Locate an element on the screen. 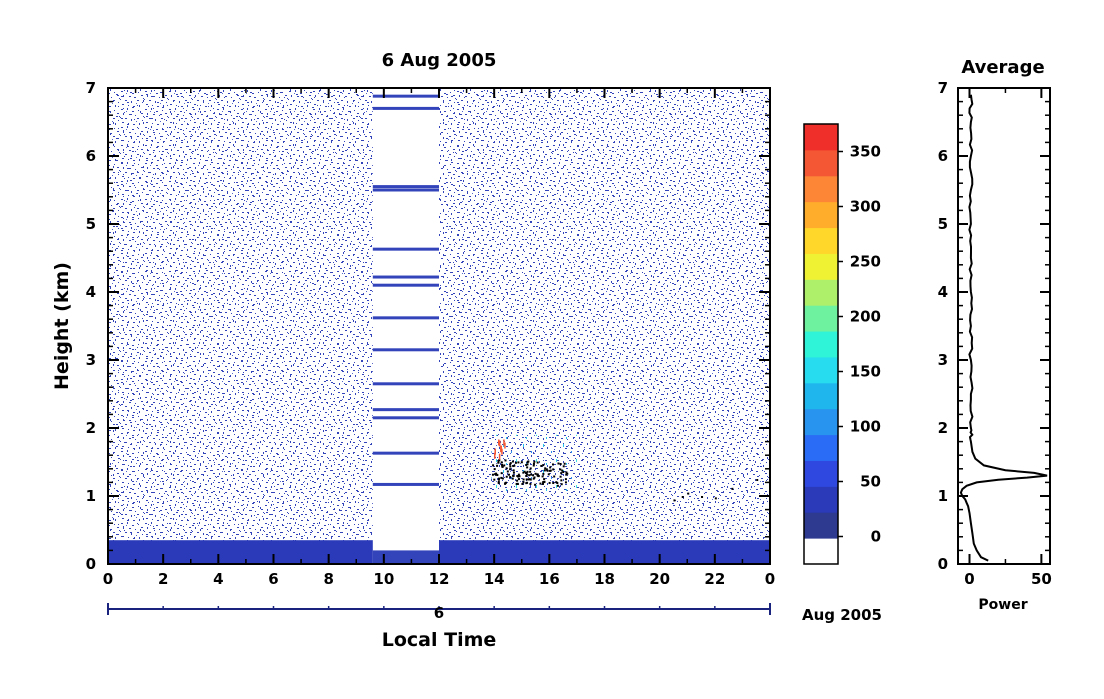  x-tick-label: 4 is located at coordinates (218, 579).